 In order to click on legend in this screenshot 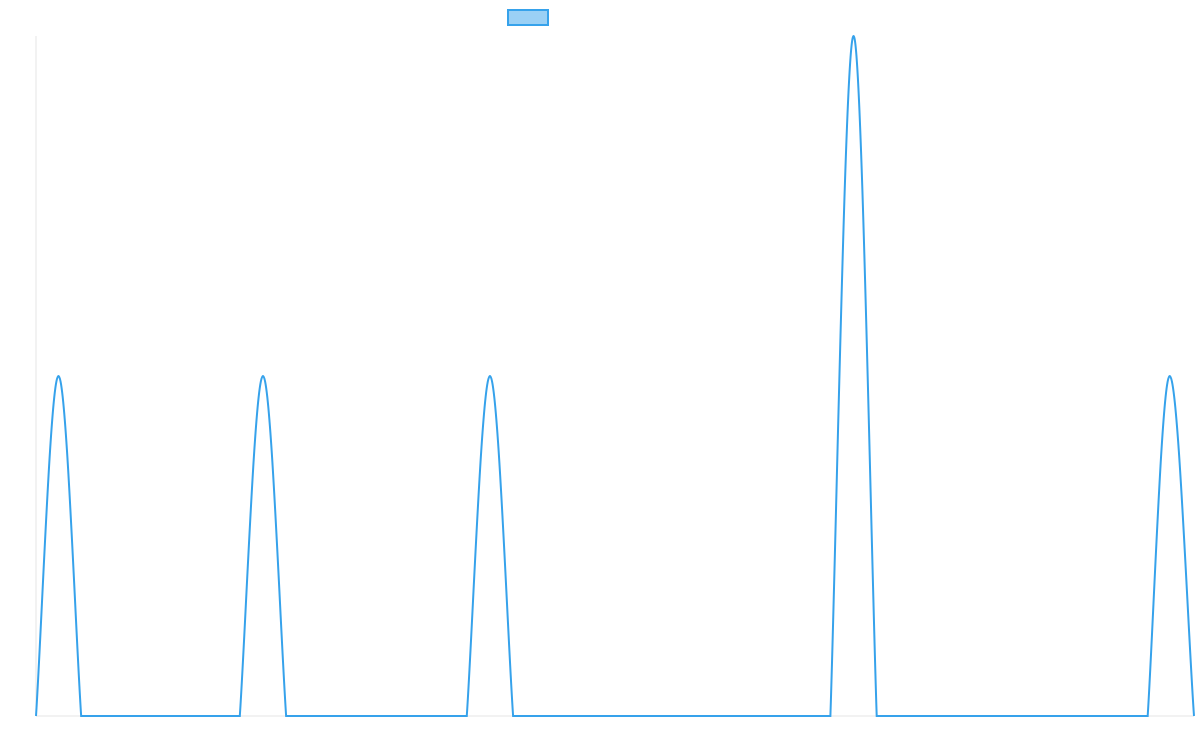, I will do `click(528, 17)`.